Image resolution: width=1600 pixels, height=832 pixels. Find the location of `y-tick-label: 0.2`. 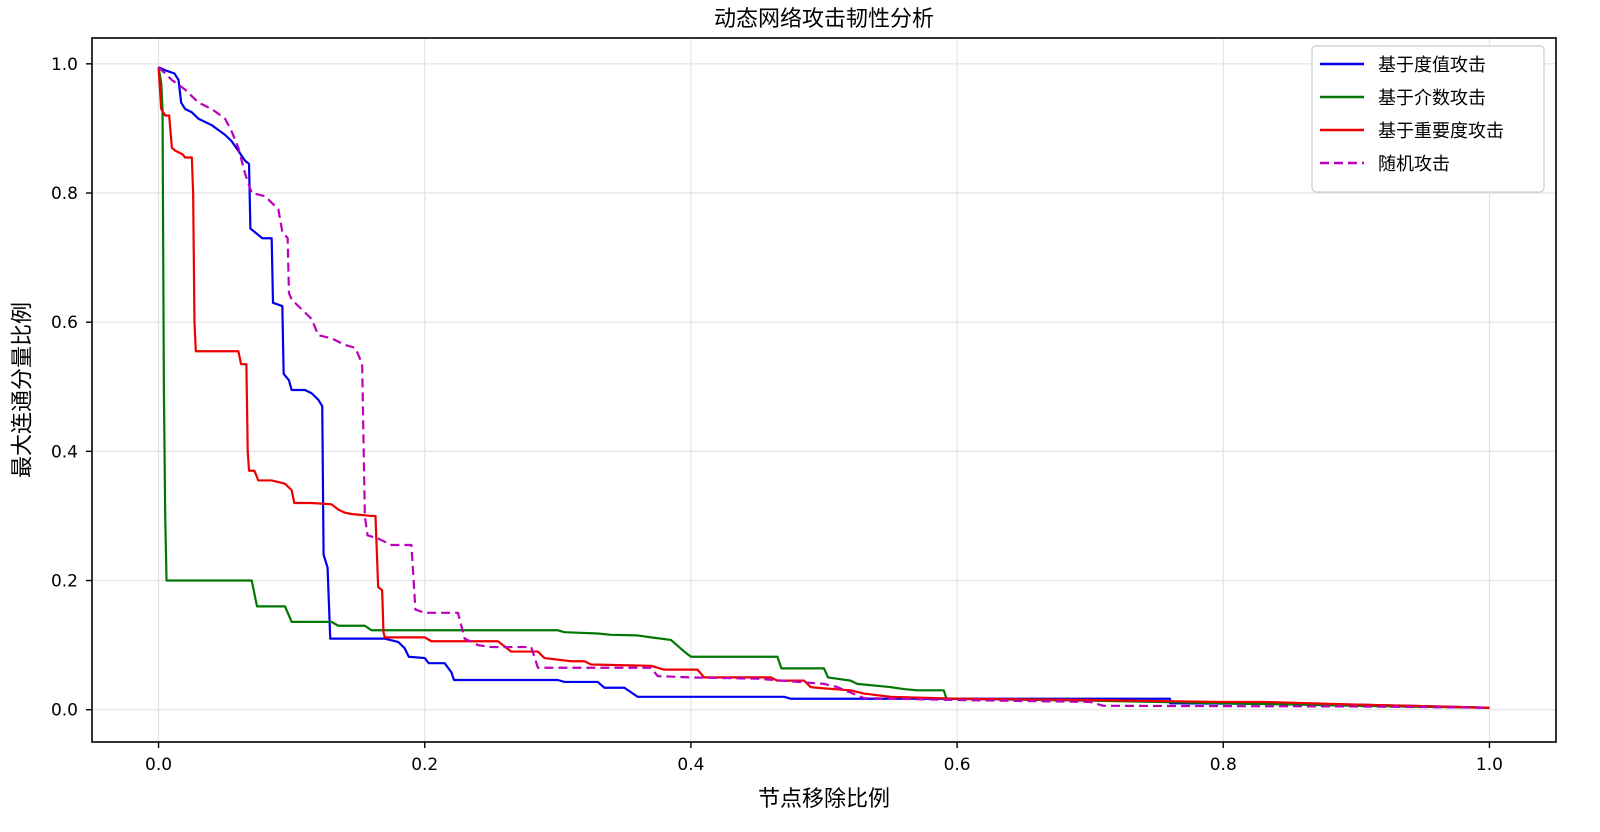

y-tick-label: 0.2 is located at coordinates (64, 582).